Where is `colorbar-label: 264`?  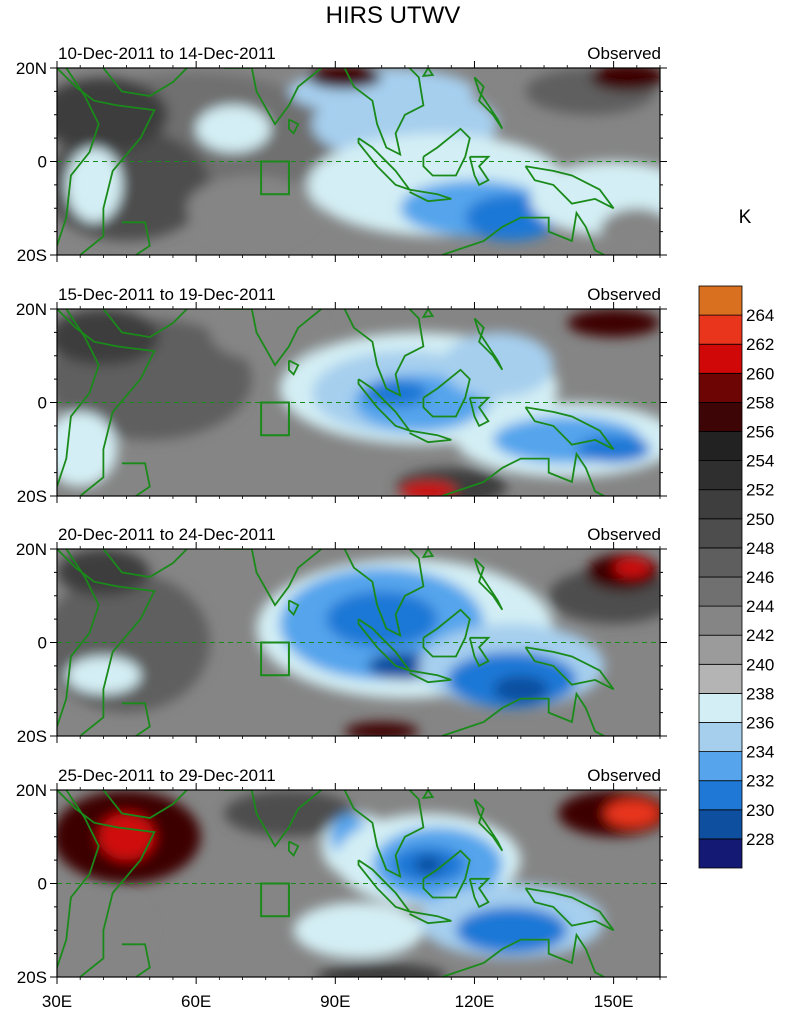
colorbar-label: 264 is located at coordinates (760, 315).